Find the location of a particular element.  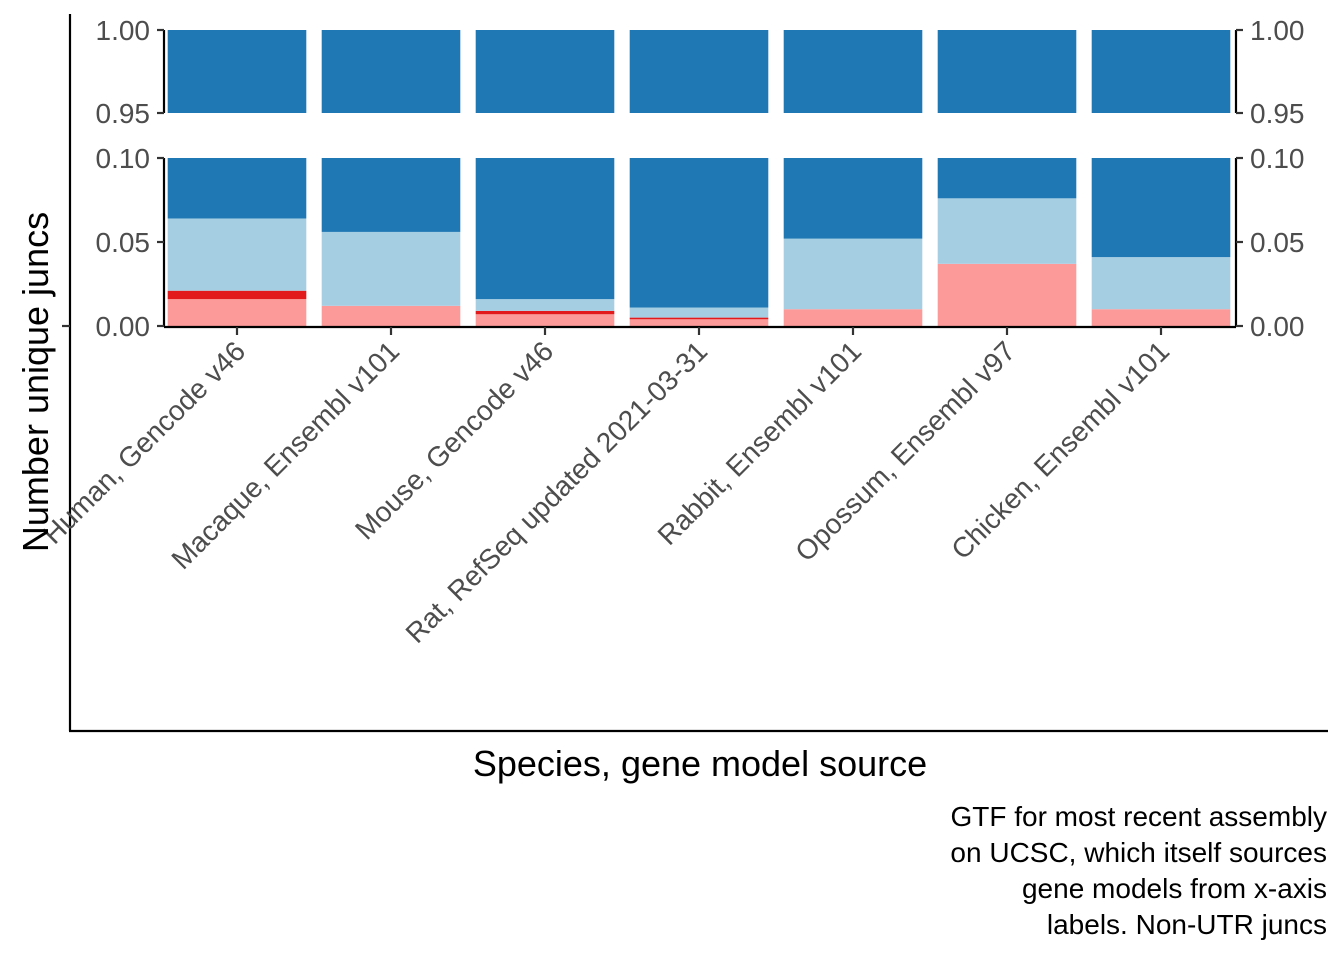

bar-segment-3-s3-p2 is located at coordinates (545, 305).